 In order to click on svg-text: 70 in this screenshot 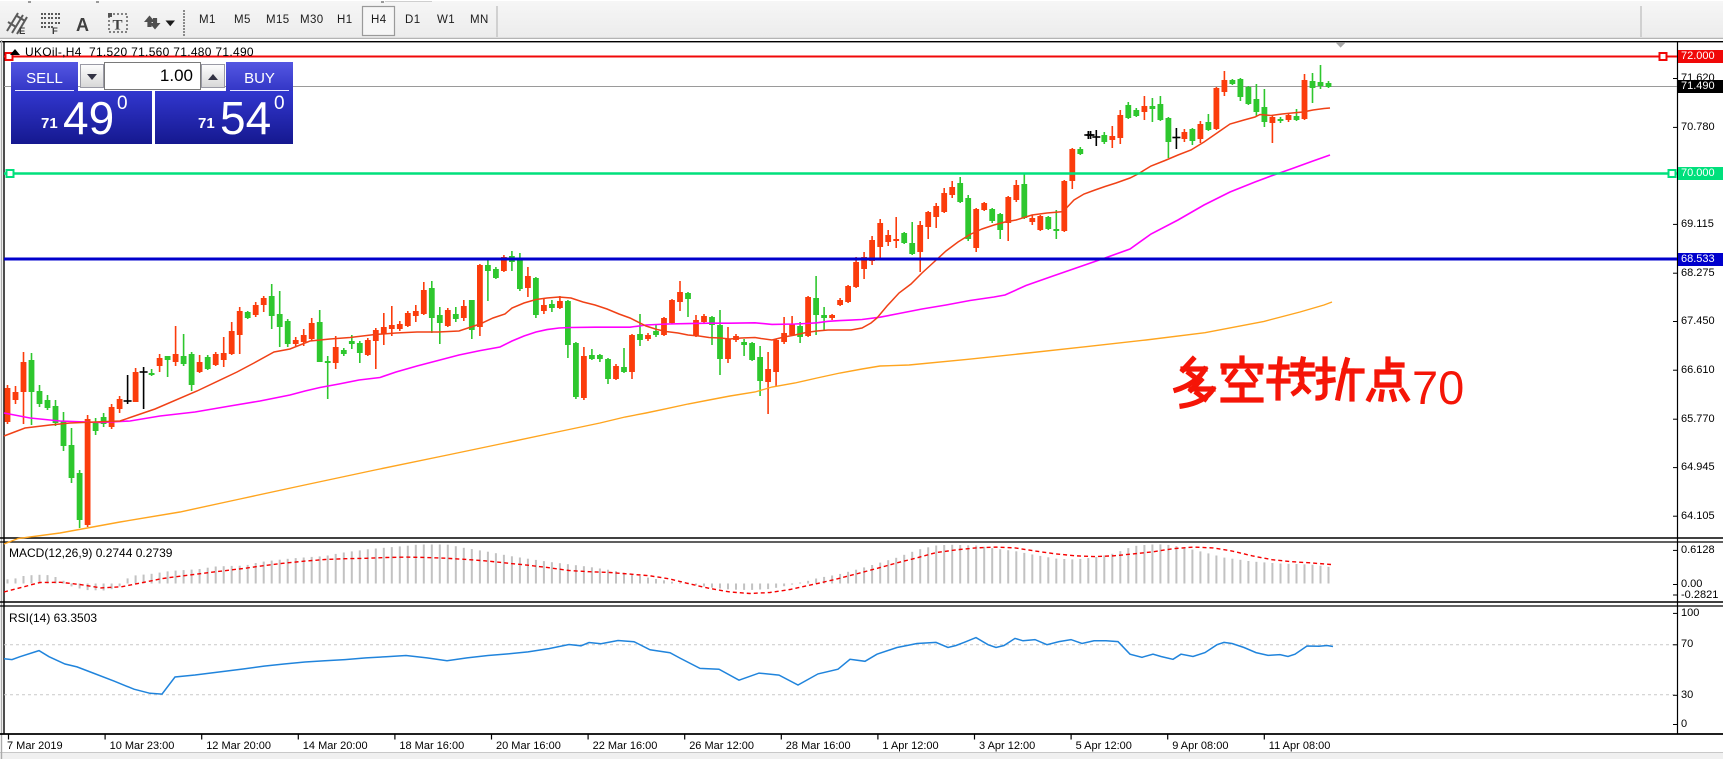, I will do `click(1438, 387)`.